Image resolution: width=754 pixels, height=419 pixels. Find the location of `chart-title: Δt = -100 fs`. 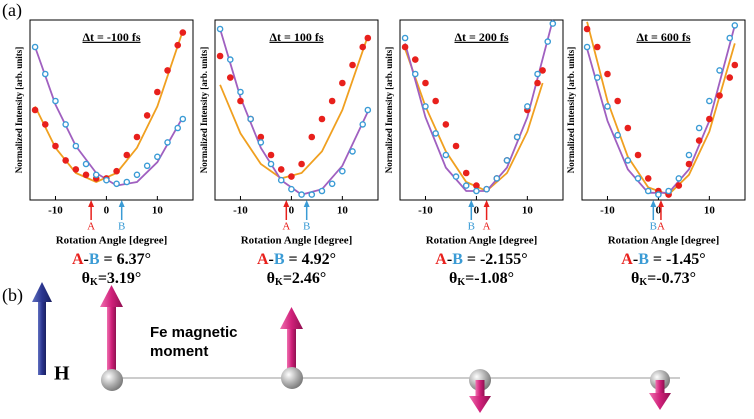

chart-title: Δt = -100 fs is located at coordinates (111, 37).